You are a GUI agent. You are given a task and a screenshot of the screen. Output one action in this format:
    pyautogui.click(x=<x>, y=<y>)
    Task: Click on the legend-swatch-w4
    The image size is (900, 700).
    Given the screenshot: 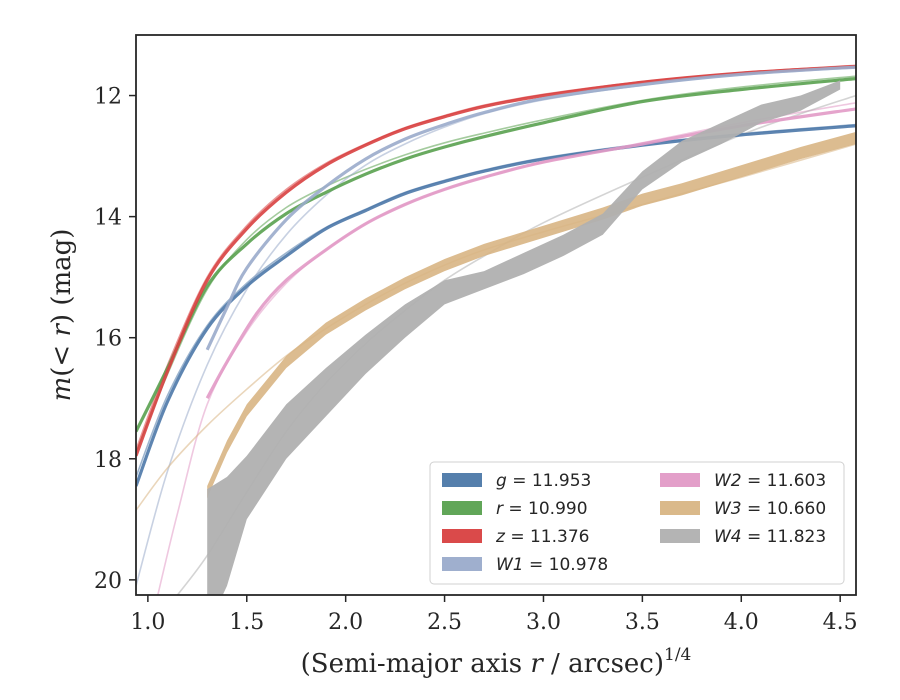 What is the action you would take?
    pyautogui.click(x=680, y=536)
    